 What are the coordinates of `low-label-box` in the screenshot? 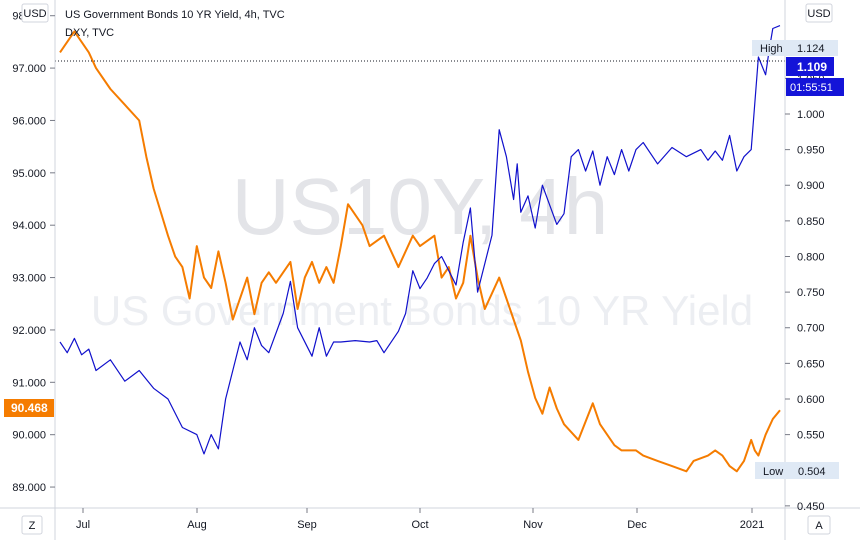 It's located at (775, 470).